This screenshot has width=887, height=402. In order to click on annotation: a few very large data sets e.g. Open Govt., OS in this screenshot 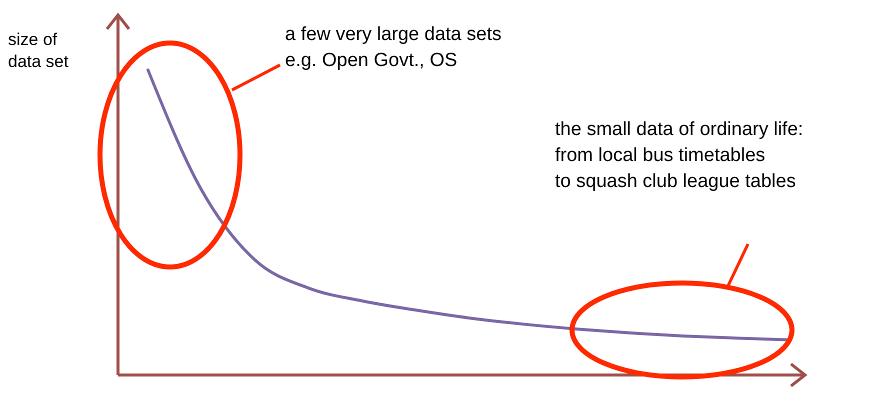, I will do `click(393, 47)`.